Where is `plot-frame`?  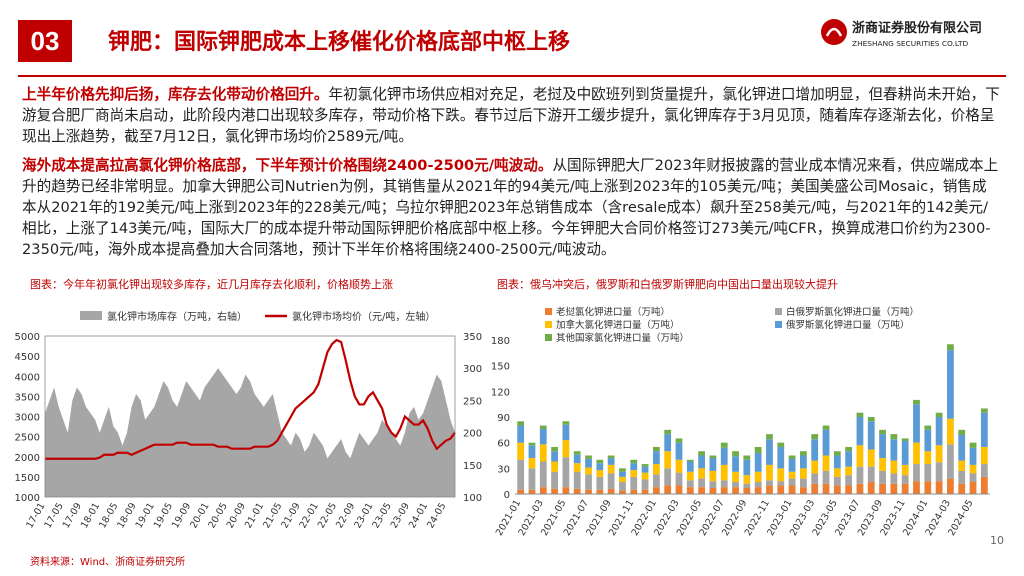 plot-frame is located at coordinates (250, 416).